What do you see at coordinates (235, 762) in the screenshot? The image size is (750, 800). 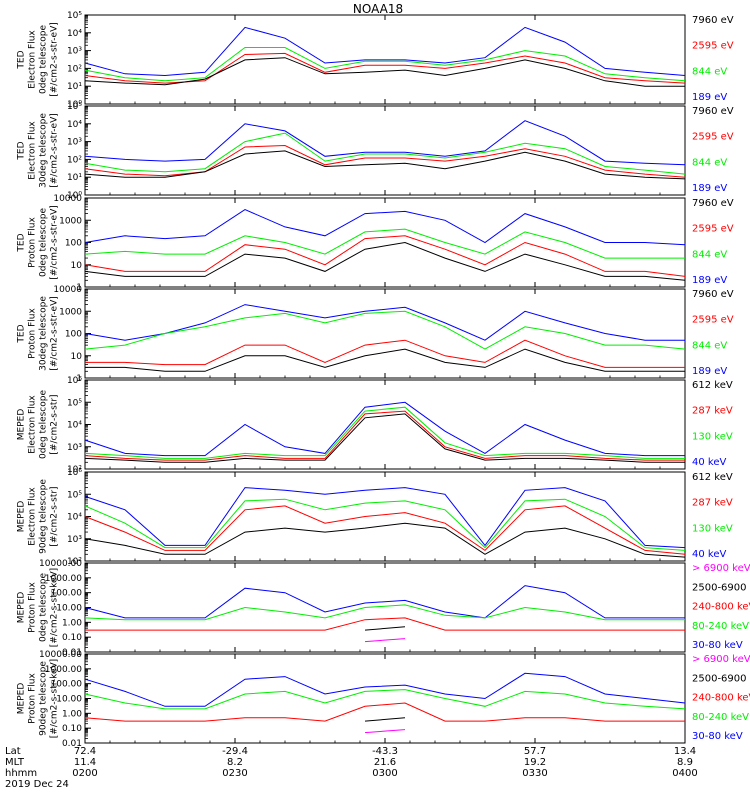 I see `footer-value: 8.2` at bounding box center [235, 762].